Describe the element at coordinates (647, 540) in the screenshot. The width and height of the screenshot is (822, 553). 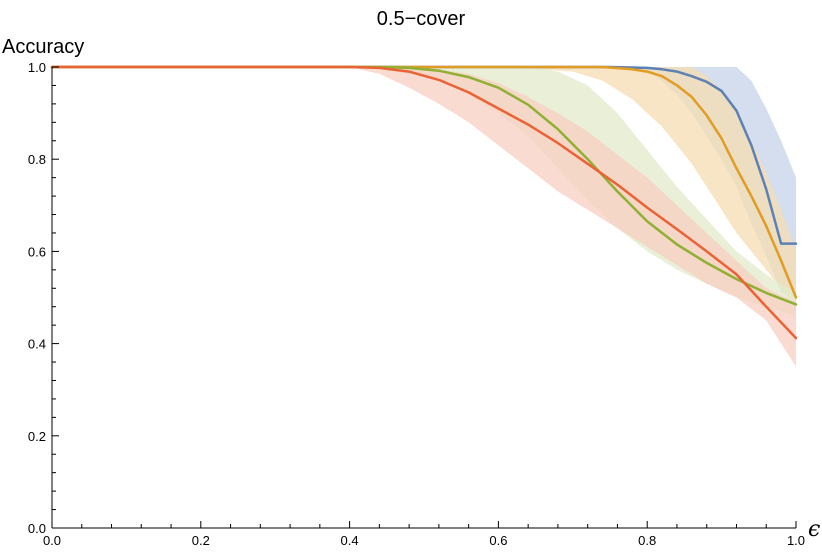
I see `x-tick-label: 0.8` at that location.